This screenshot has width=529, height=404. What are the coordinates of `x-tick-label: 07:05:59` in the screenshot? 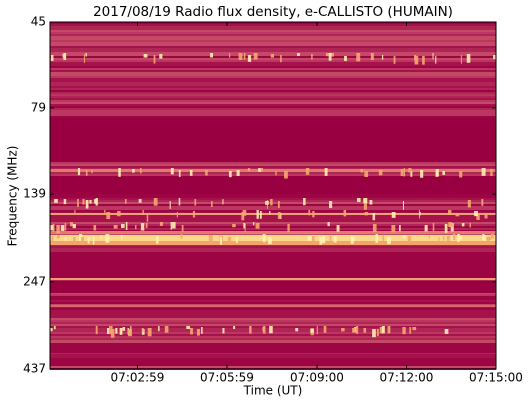 It's located at (227, 378).